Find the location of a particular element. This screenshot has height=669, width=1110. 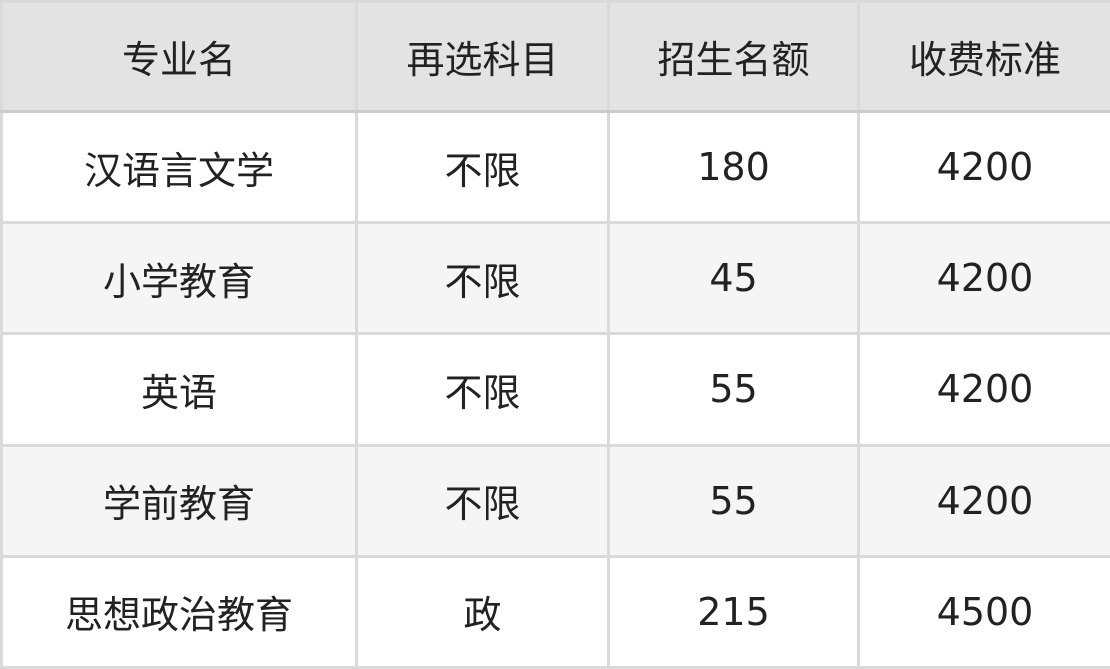

cell-major: 思想政治教育 is located at coordinates (179, 611).